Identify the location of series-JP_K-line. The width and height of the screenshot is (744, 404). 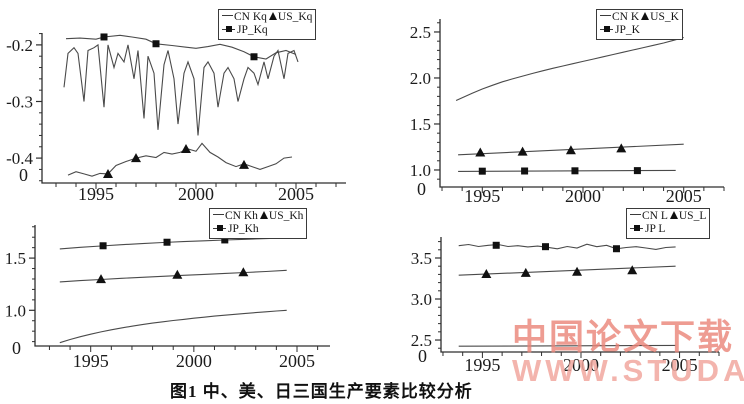
(567, 170).